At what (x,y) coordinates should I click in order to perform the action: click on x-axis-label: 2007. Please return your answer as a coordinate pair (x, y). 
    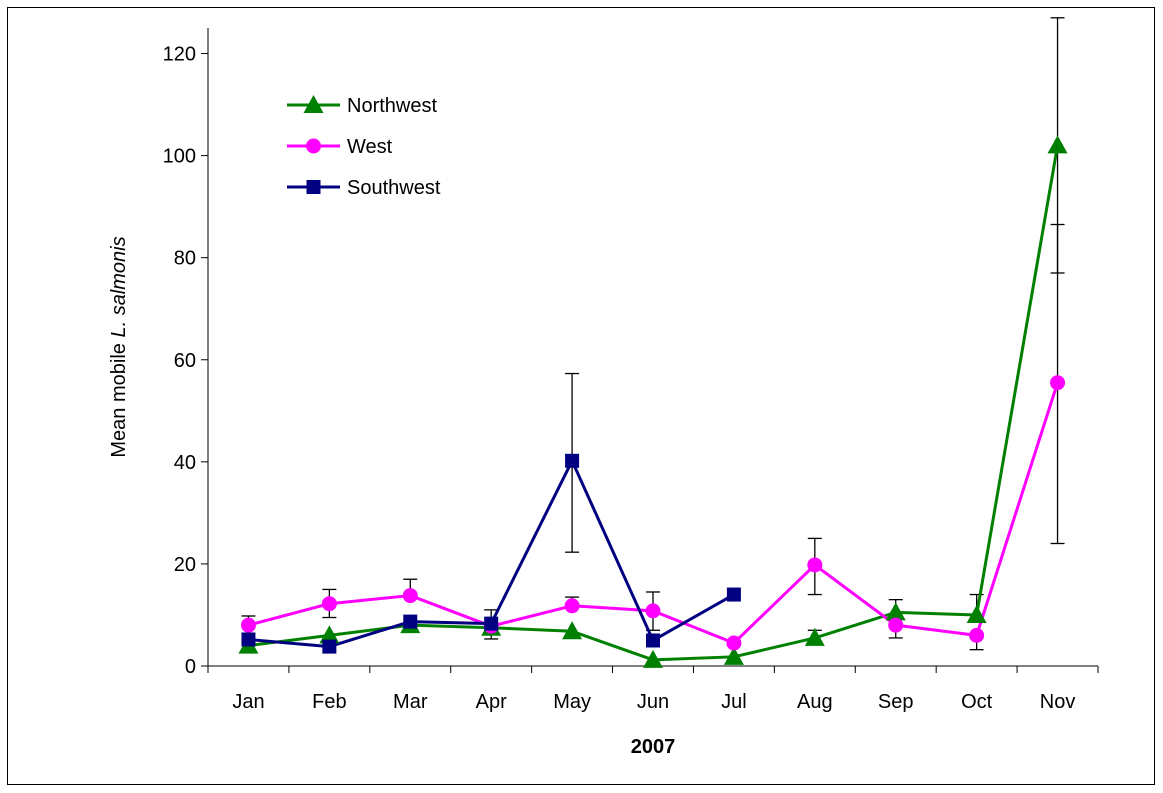
    Looking at the image, I should click on (653, 747).